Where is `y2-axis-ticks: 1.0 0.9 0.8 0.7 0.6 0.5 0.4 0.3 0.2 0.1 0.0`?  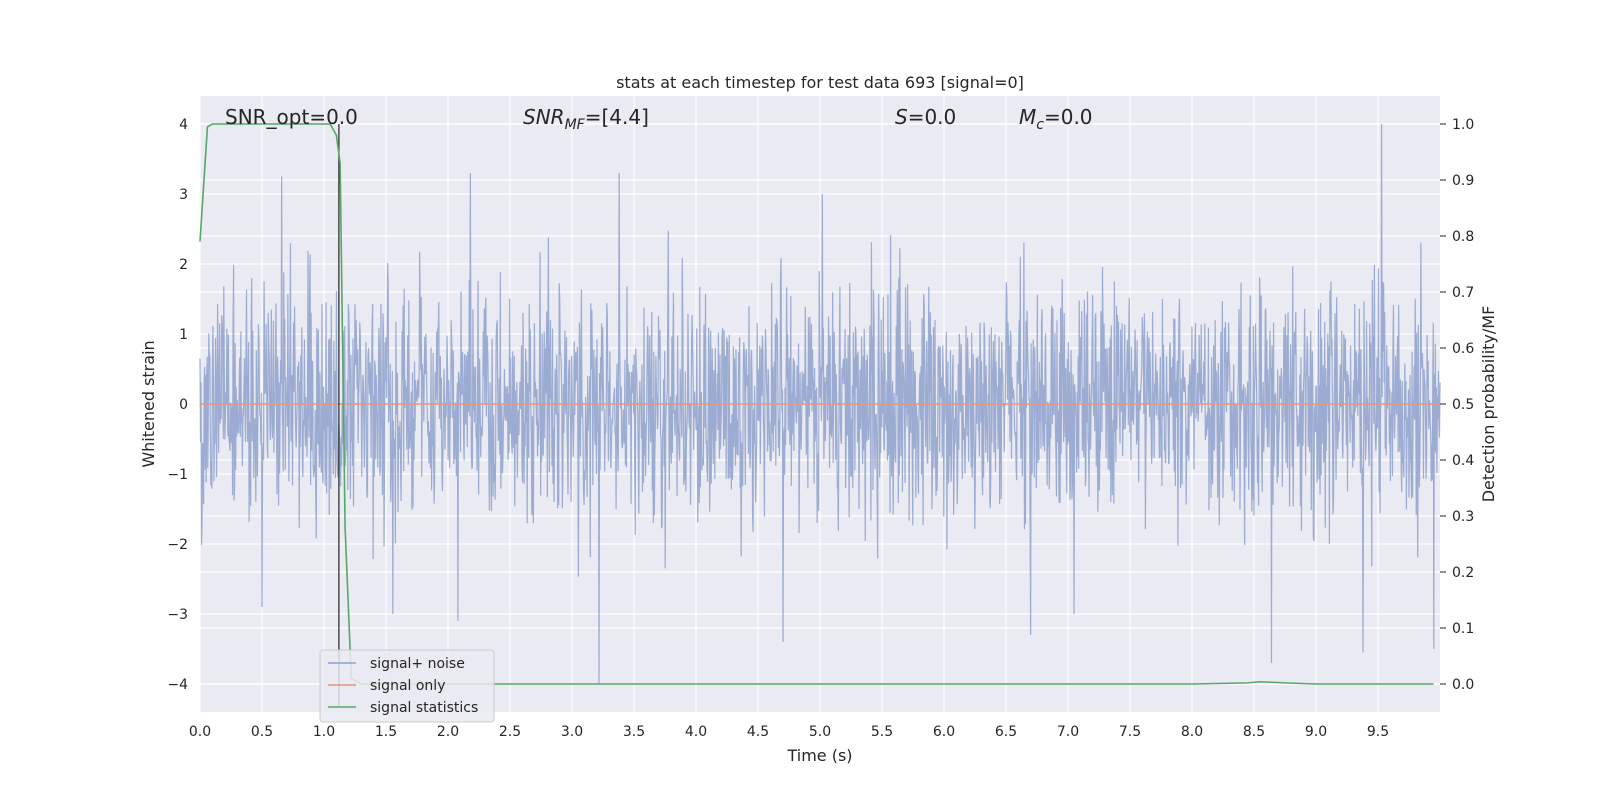 y2-axis-ticks: 1.0 0.9 0.8 0.7 0.6 0.5 0.4 0.3 0.2 0.1 0.0 is located at coordinates (1457, 405).